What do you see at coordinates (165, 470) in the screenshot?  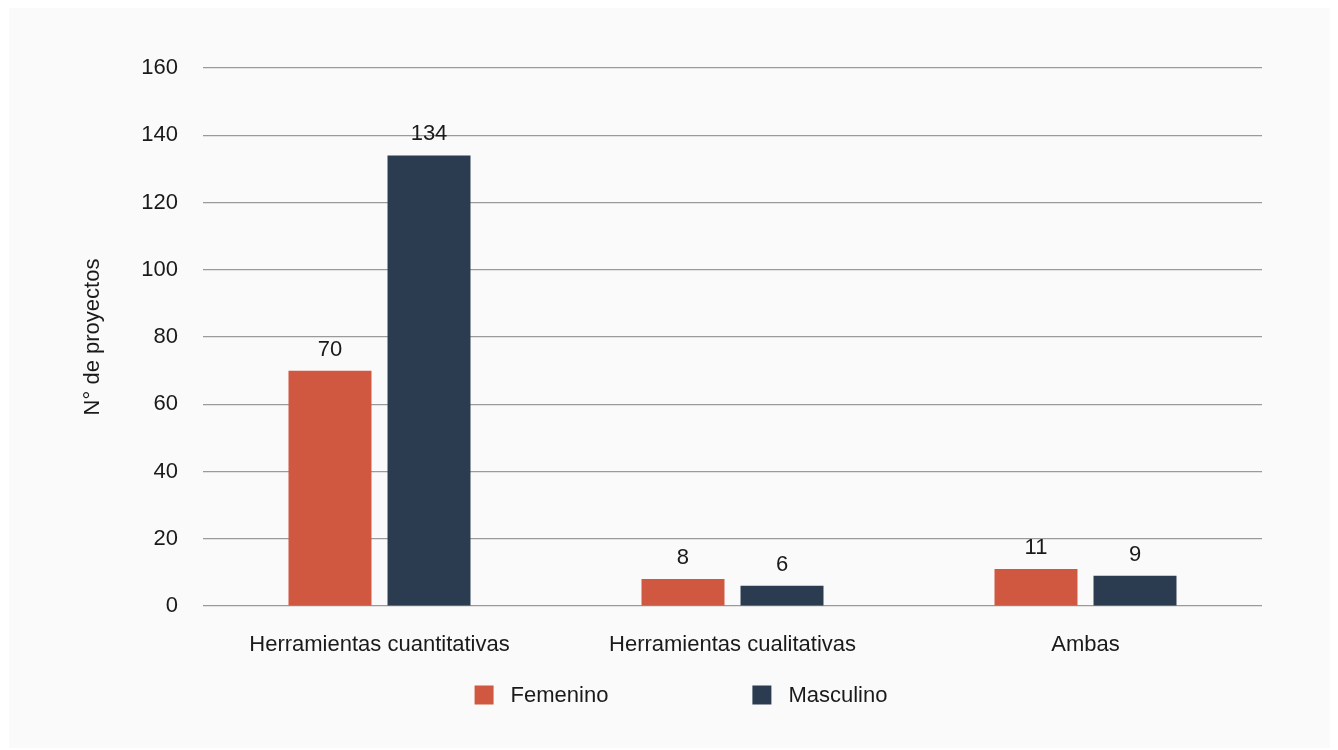 I see `y-tick-label: 40` at bounding box center [165, 470].